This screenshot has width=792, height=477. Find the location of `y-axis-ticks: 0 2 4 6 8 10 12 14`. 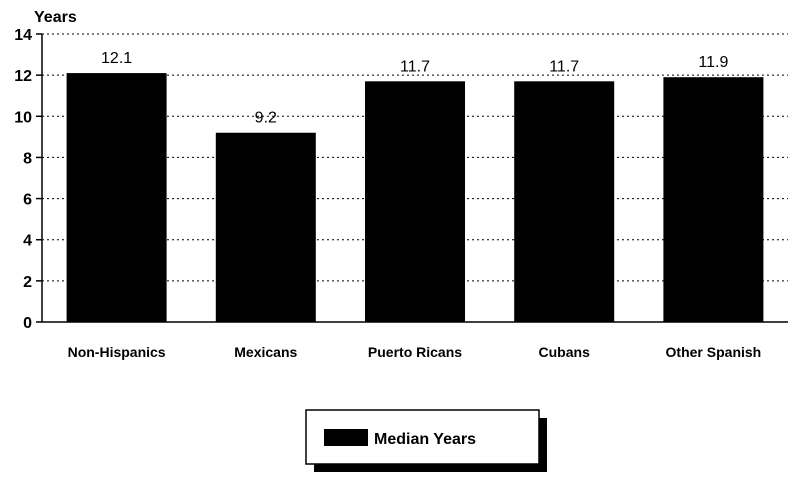

y-axis-ticks: 0 2 4 6 8 10 12 14 is located at coordinates (28, 179).